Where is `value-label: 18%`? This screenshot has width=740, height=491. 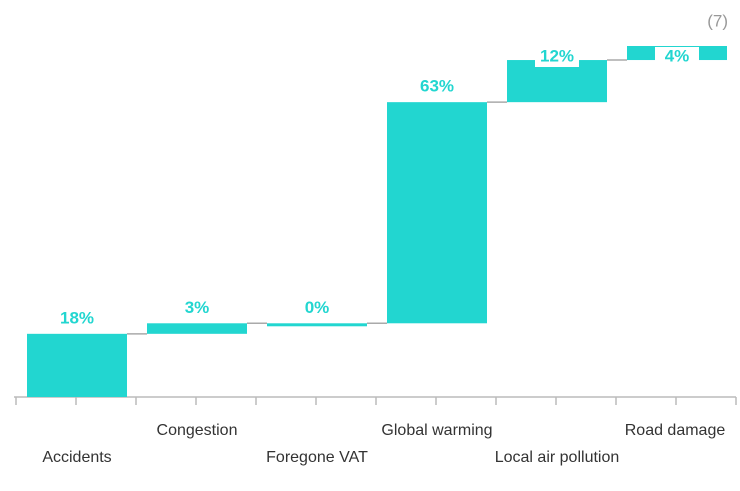
value-label: 18% is located at coordinates (77, 317).